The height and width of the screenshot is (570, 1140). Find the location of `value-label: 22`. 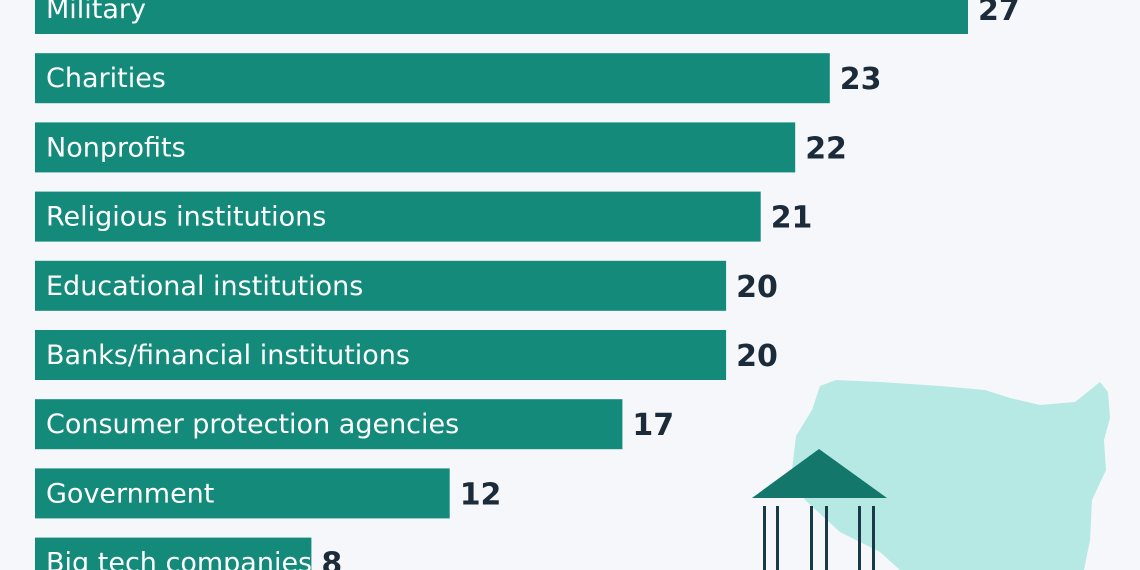

value-label: 22 is located at coordinates (826, 148).